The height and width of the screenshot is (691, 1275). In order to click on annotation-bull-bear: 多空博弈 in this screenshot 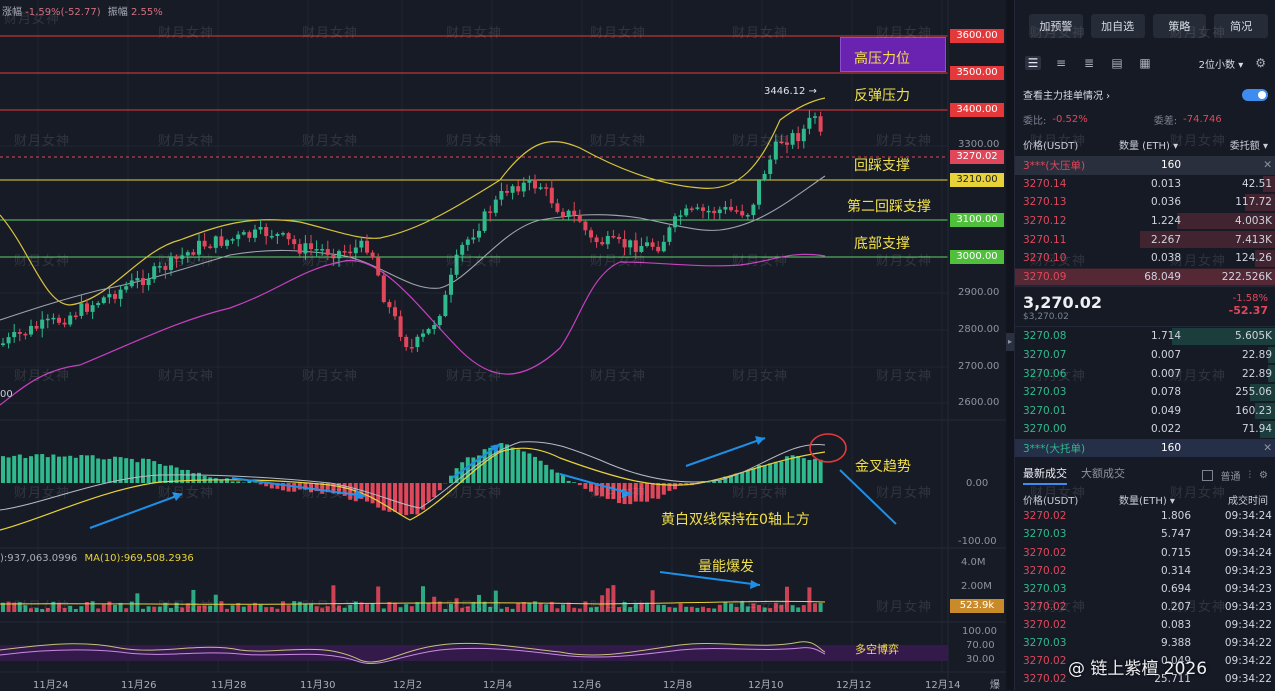, I will do `click(877, 649)`.